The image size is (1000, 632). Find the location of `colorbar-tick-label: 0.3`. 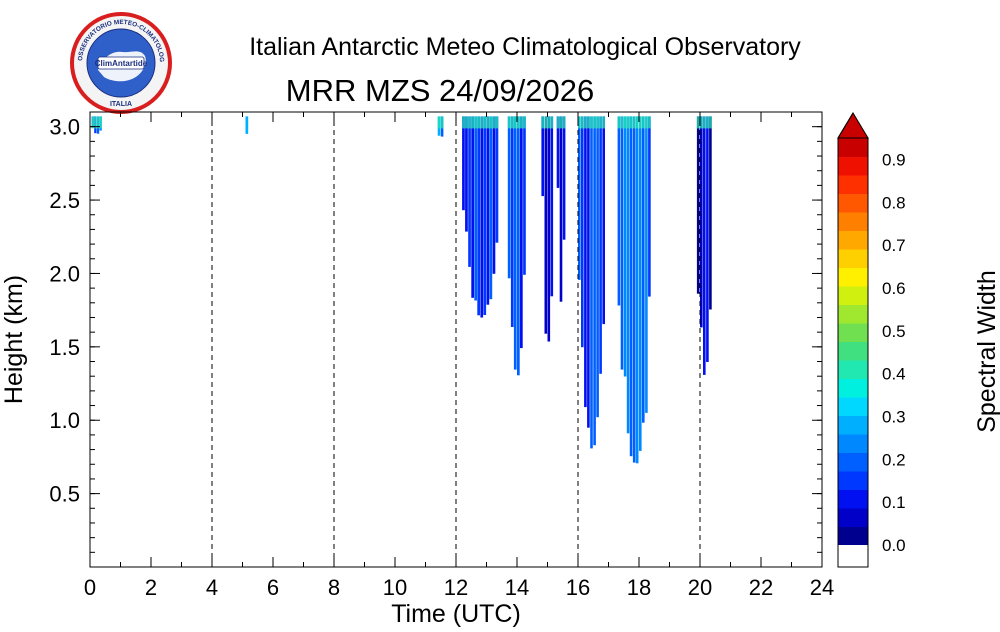

colorbar-tick-label: 0.3 is located at coordinates (894, 417).